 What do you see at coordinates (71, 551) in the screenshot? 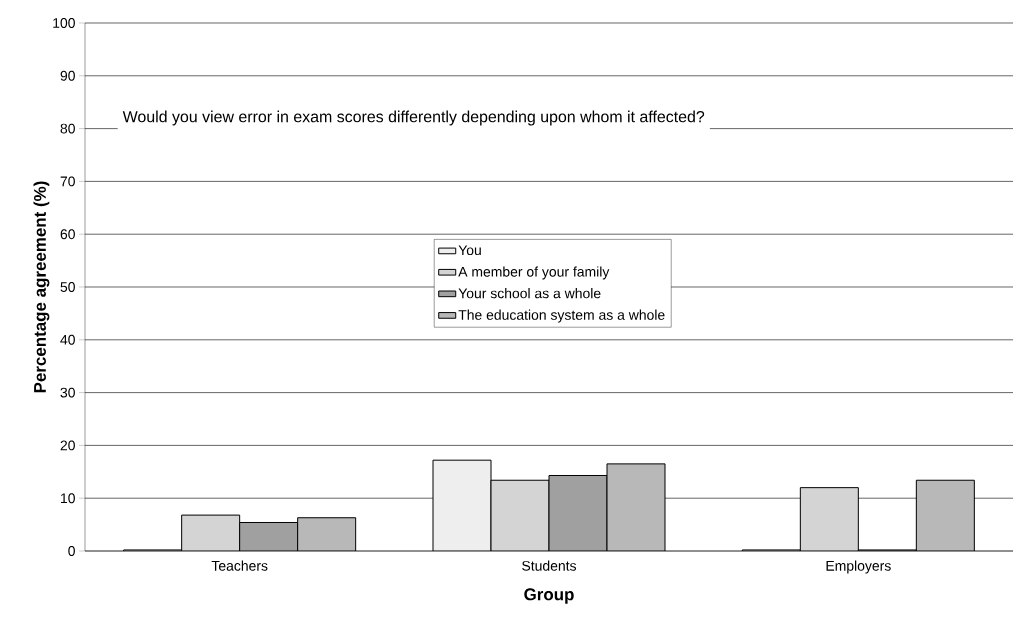
I see `y-tick-label: 0` at bounding box center [71, 551].